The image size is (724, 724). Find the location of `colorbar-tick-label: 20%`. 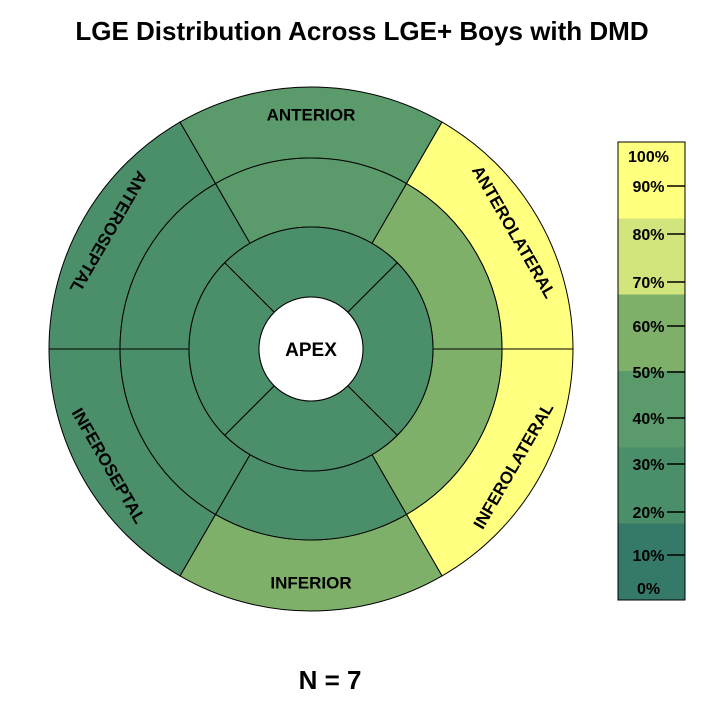

colorbar-tick-label: 20% is located at coordinates (648, 513).